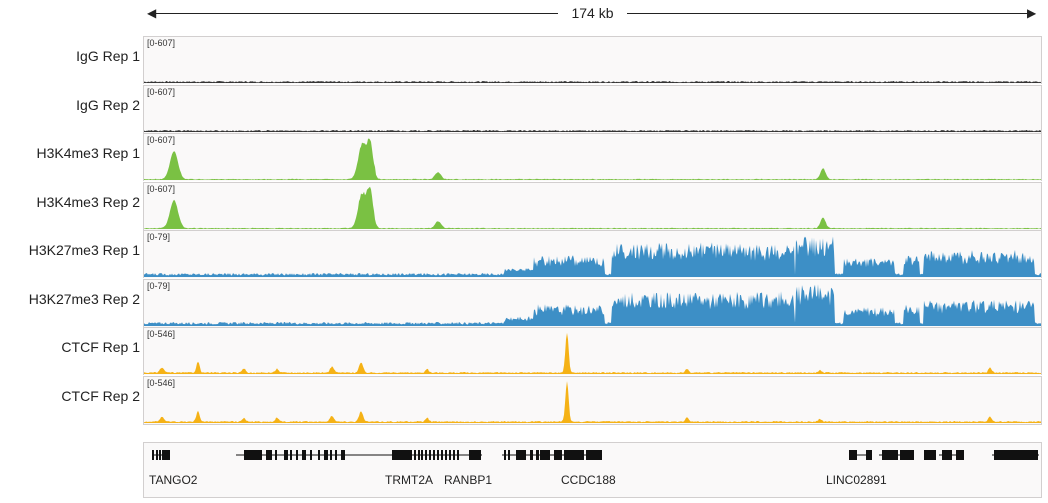 Image resolution: width=1048 pixels, height=503 pixels. Describe the element at coordinates (88, 201) in the screenshot. I see `track-label: H3K4me3 Rep 2` at that location.